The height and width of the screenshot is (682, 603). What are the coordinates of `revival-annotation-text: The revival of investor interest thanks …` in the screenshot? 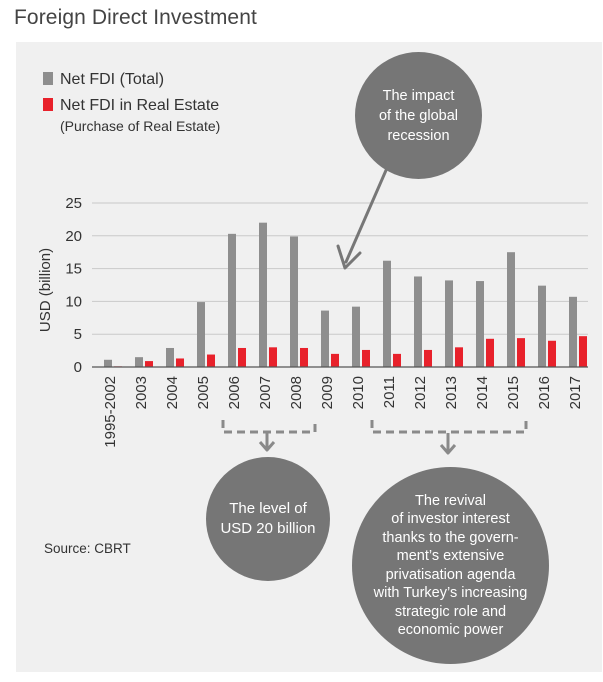 It's located at (450, 565).